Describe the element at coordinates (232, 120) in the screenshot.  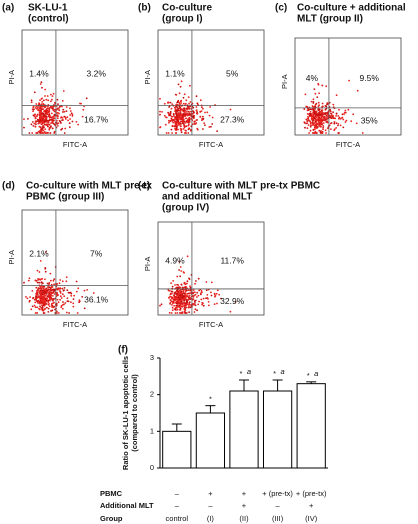
I see `quadrant-value: 27.3%` at that location.